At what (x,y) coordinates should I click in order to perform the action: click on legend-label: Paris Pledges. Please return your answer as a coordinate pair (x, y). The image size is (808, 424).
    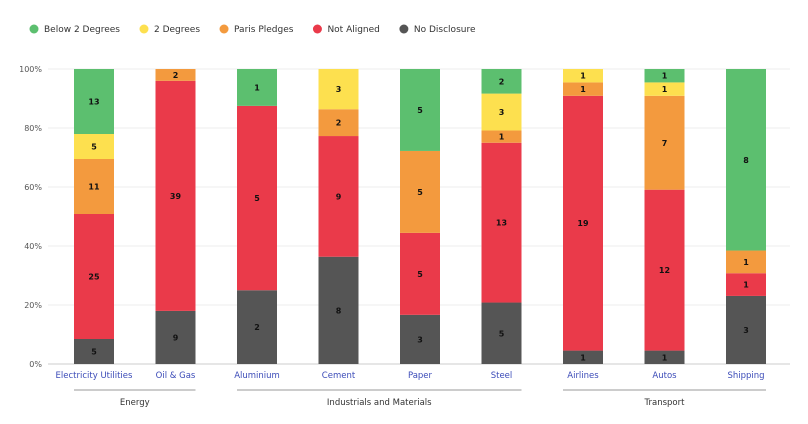
    Looking at the image, I should click on (264, 30).